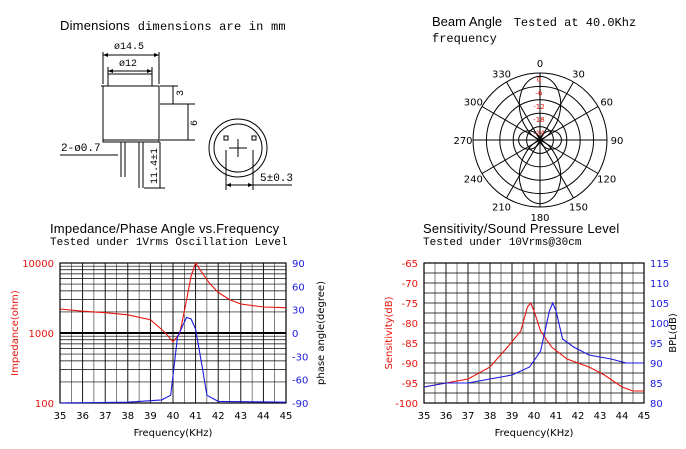 The width and height of the screenshot is (686, 449). What do you see at coordinates (617, 141) in the screenshot?
I see `polar-angle-label: 90` at bounding box center [617, 141].